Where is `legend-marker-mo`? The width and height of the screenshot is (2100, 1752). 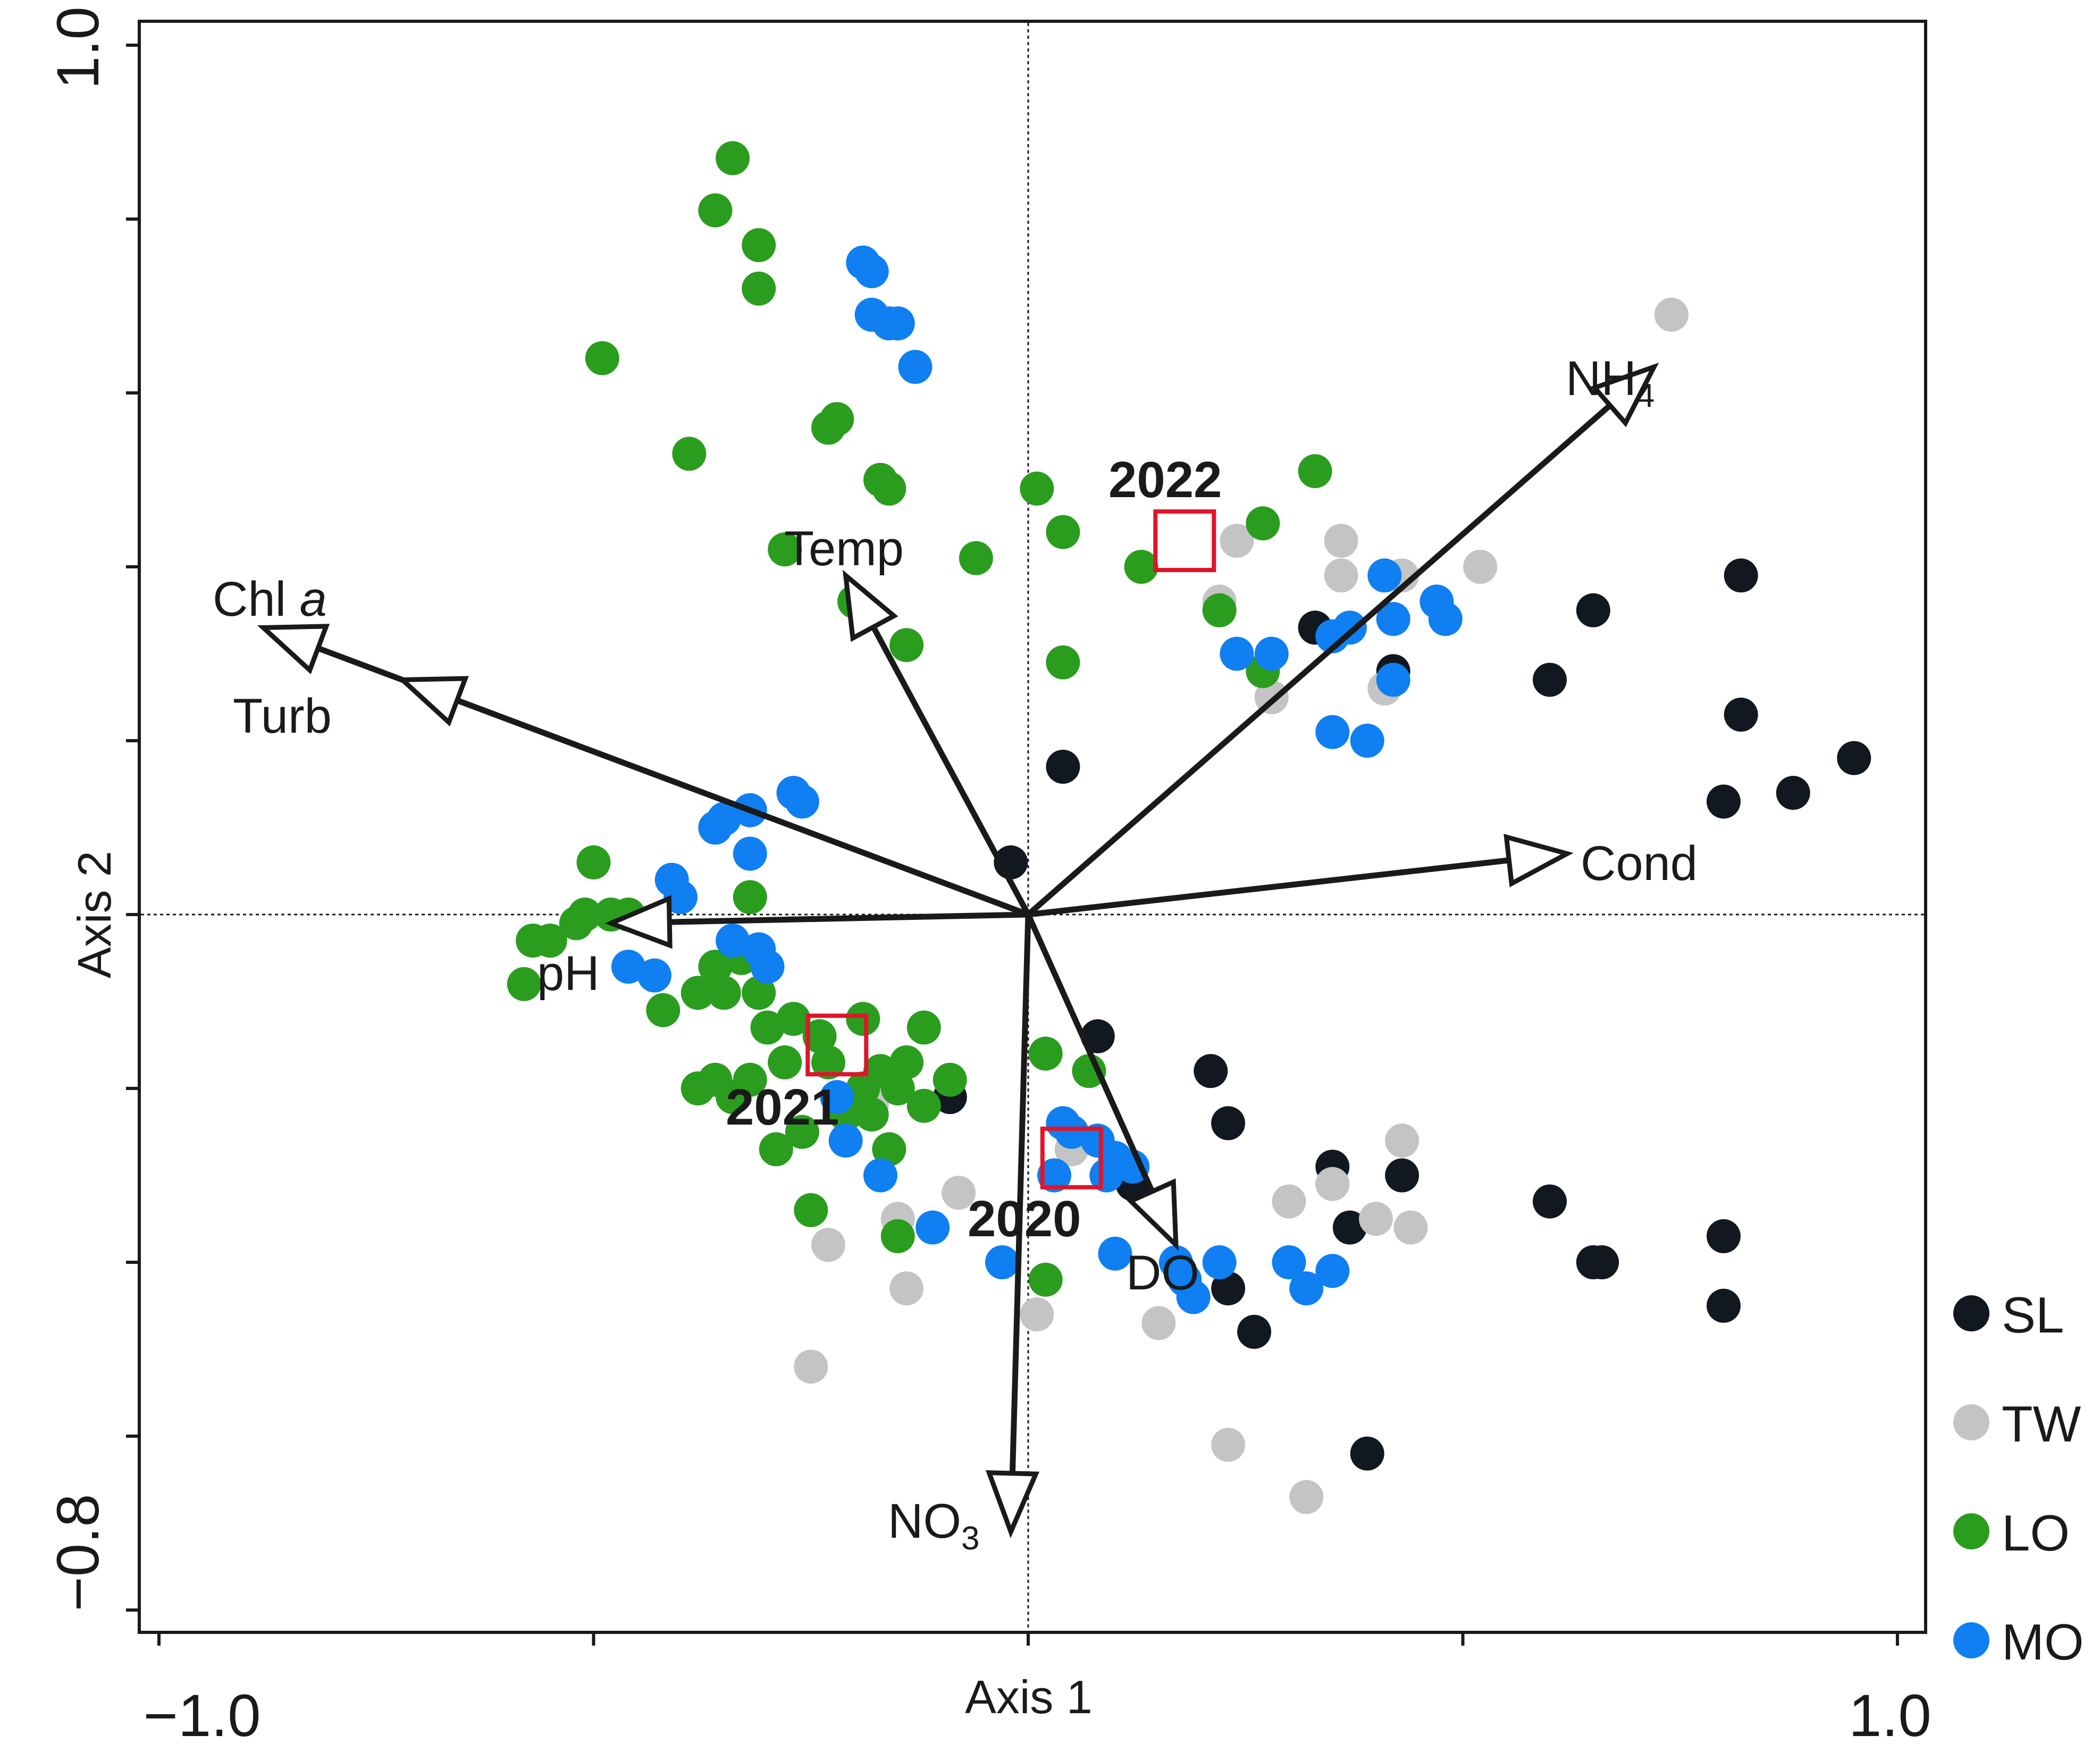 legend-marker-mo is located at coordinates (1971, 1640).